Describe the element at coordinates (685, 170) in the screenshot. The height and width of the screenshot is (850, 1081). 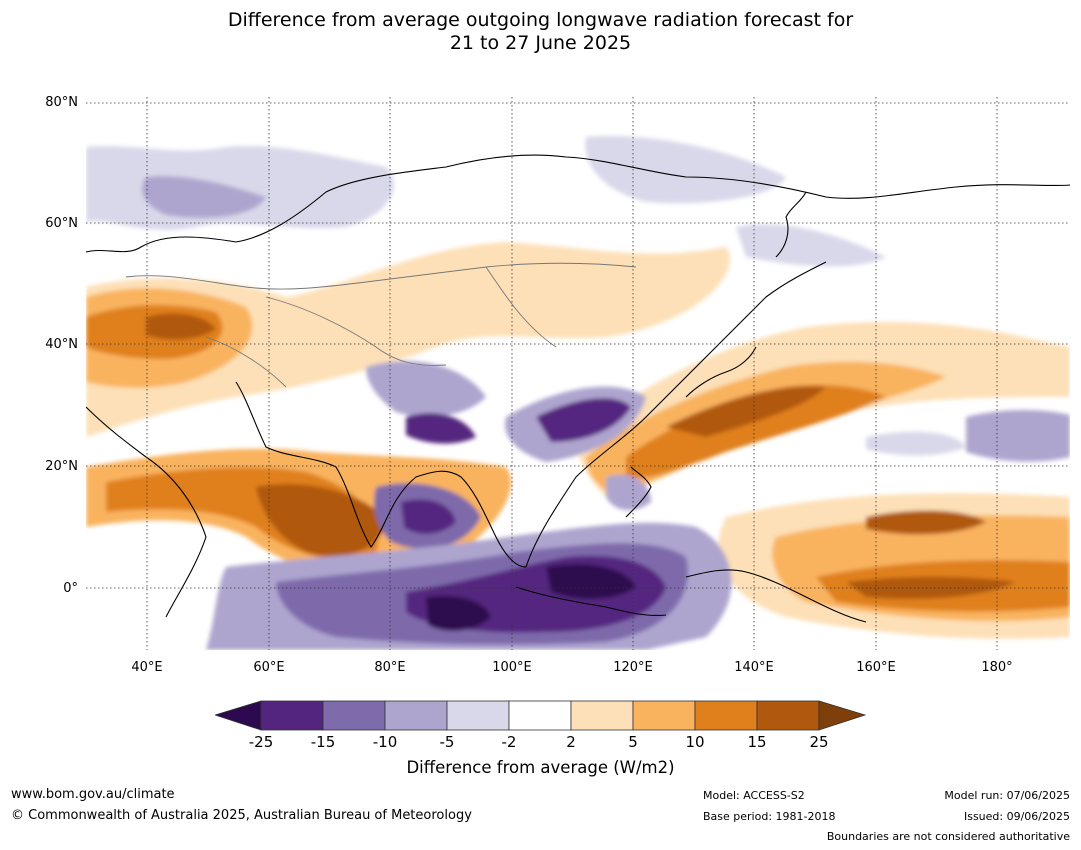
I see `negative-region-siberia` at that location.